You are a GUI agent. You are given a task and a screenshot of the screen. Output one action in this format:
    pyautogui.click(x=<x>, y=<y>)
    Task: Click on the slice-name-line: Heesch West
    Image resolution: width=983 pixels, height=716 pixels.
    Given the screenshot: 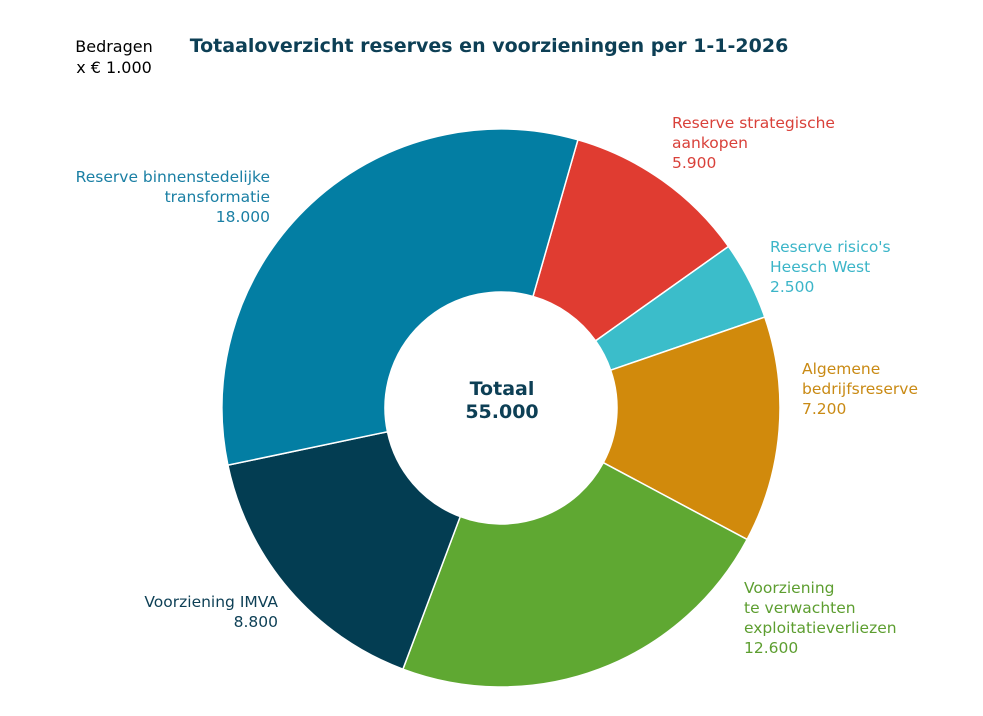 What is the action you would take?
    pyautogui.click(x=820, y=267)
    